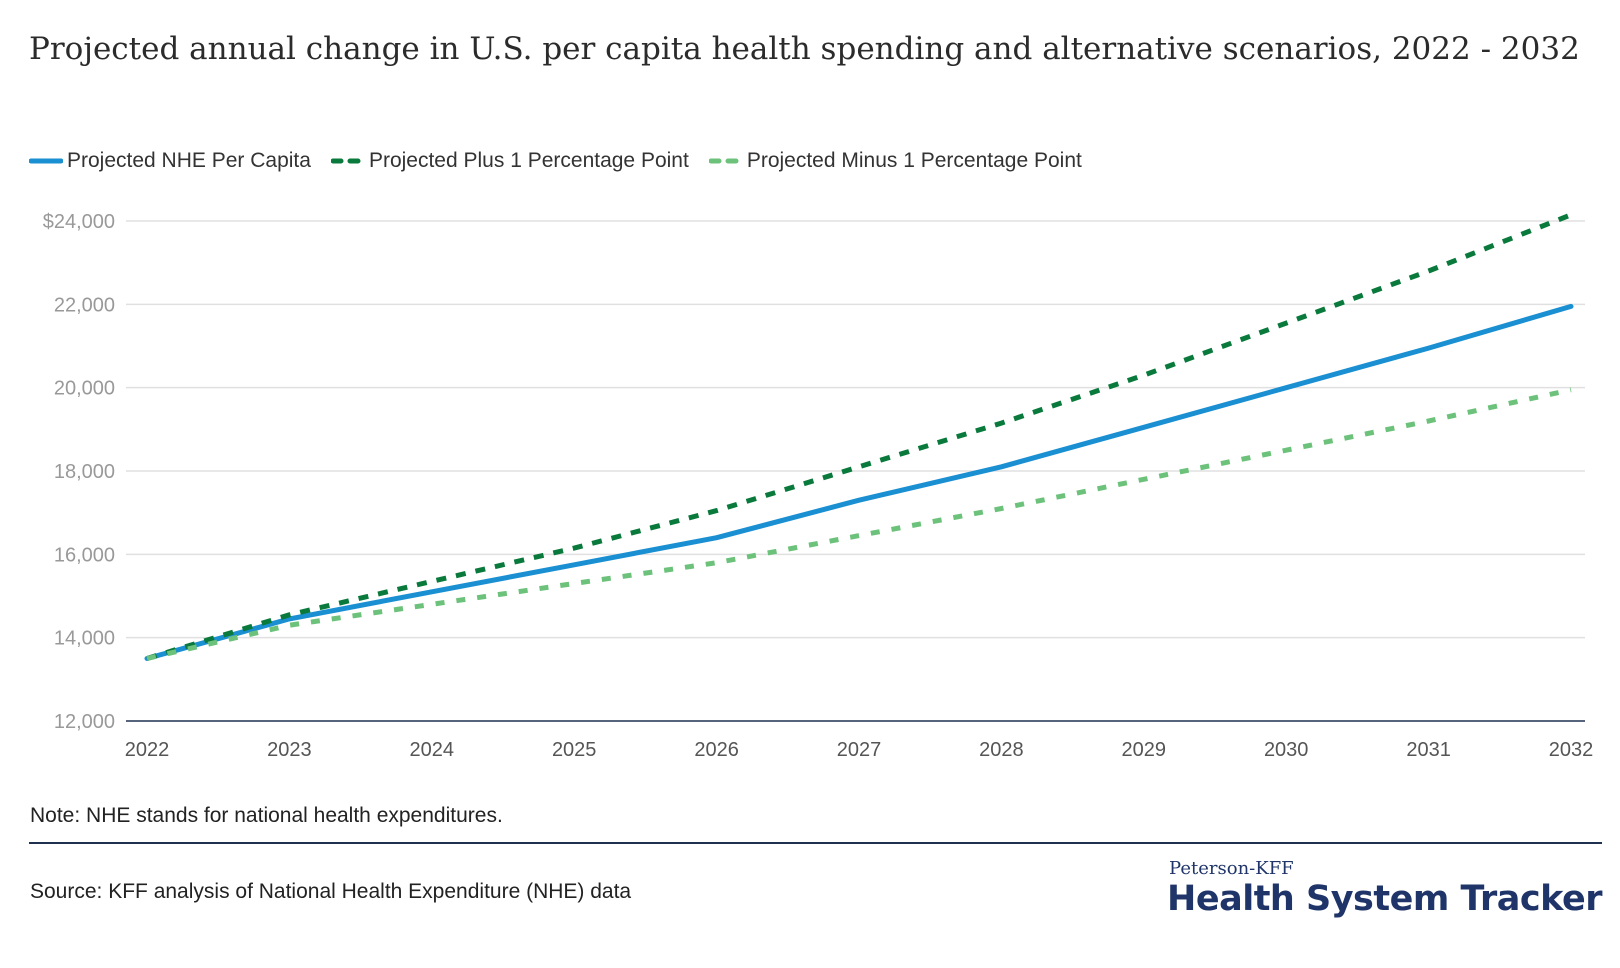 The width and height of the screenshot is (1620, 968). Describe the element at coordinates (147, 749) in the screenshot. I see `x-tick-label: 2022` at that location.